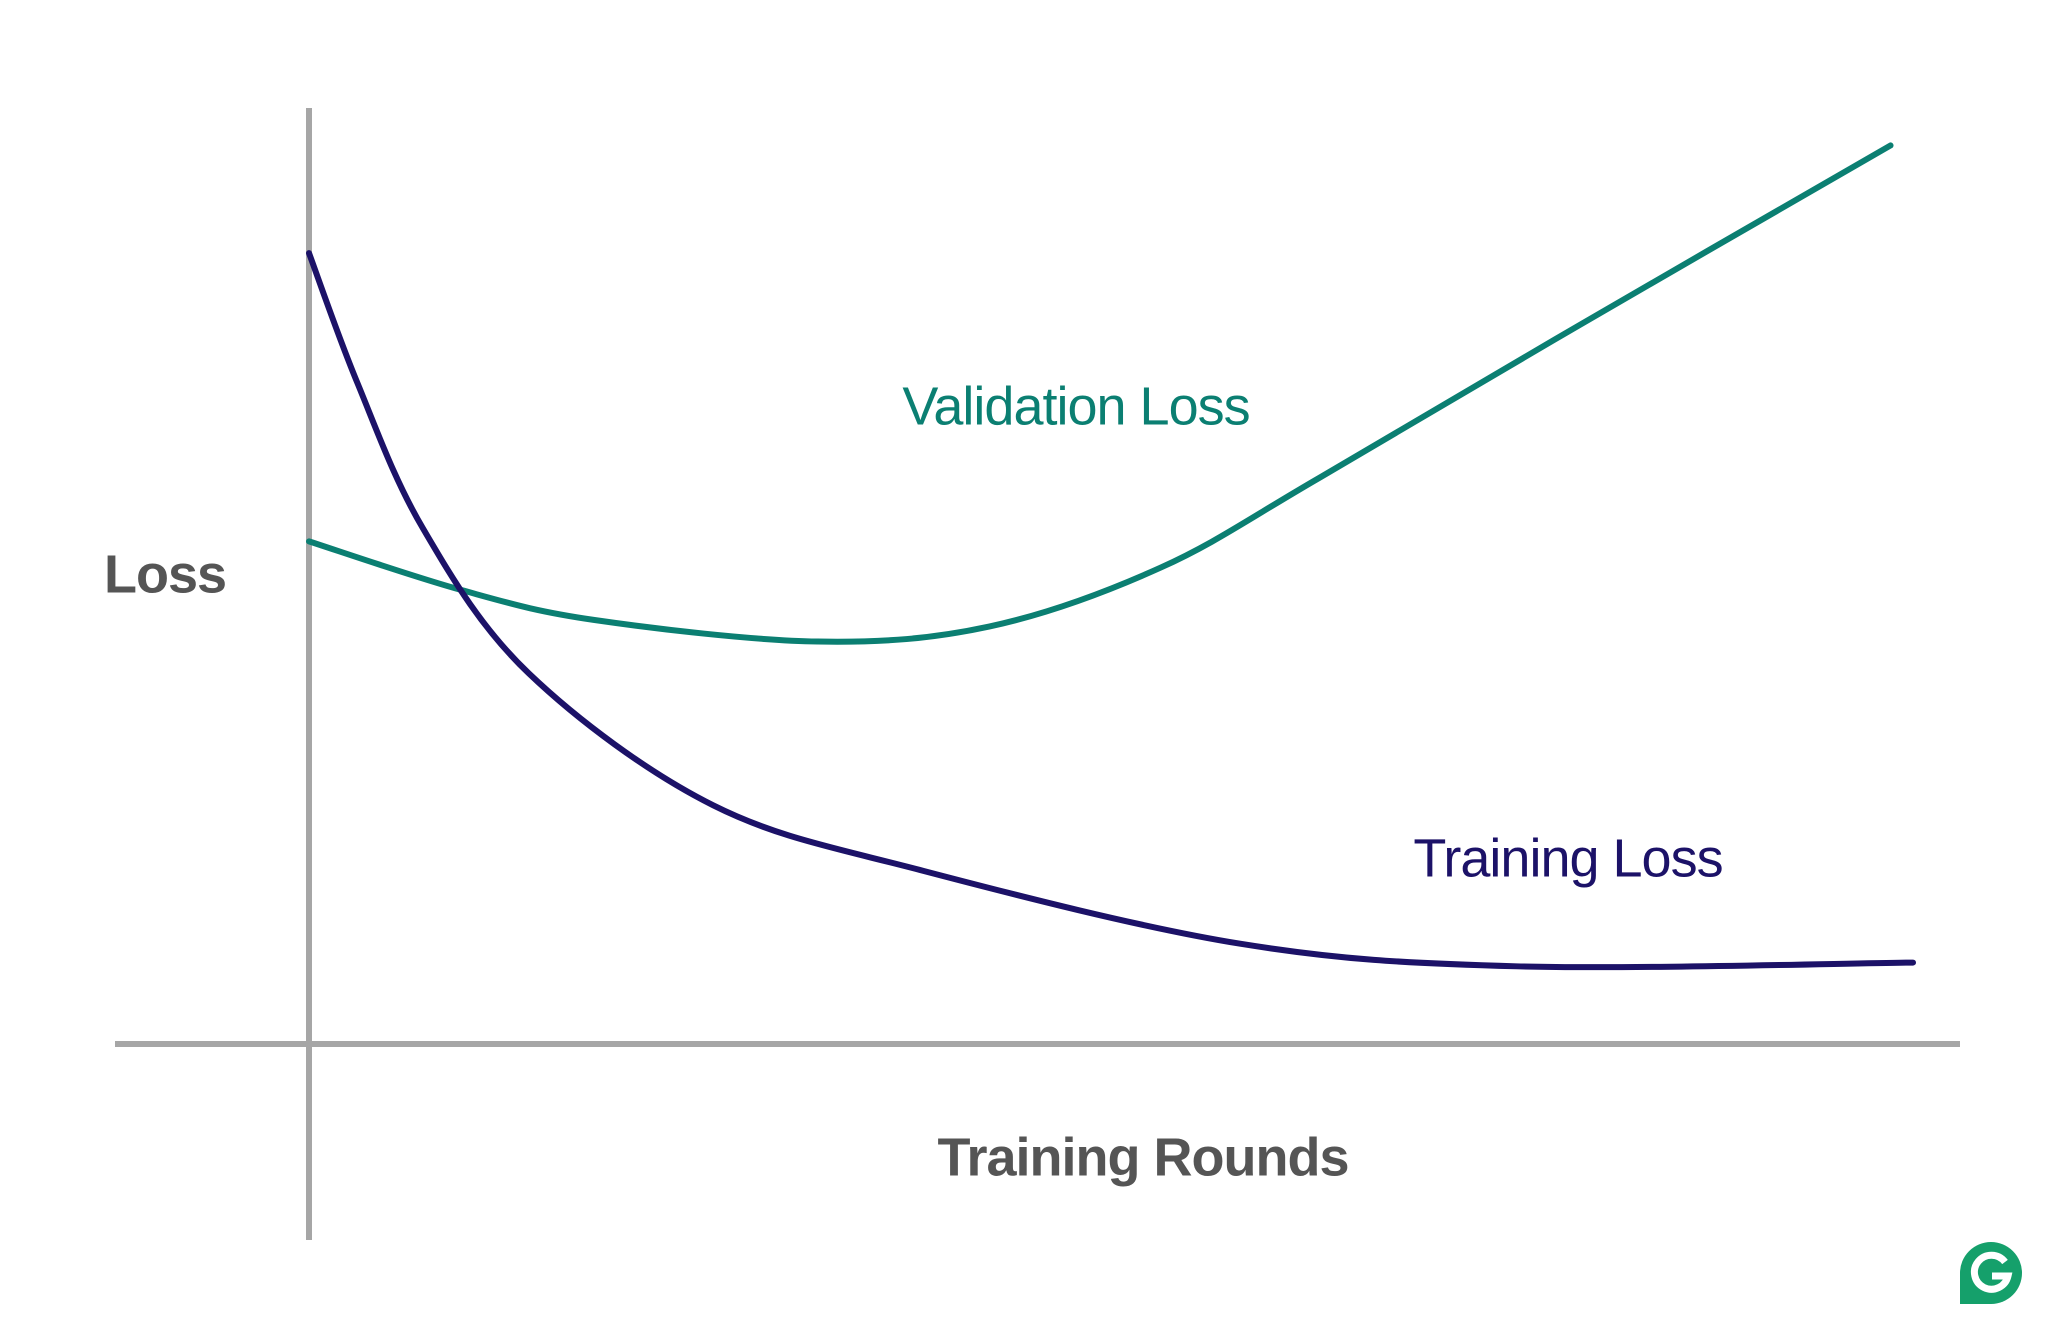 Image resolution: width=2048 pixels, height=1333 pixels. Describe the element at coordinates (165, 574) in the screenshot. I see `y-axis-title: Loss` at that location.